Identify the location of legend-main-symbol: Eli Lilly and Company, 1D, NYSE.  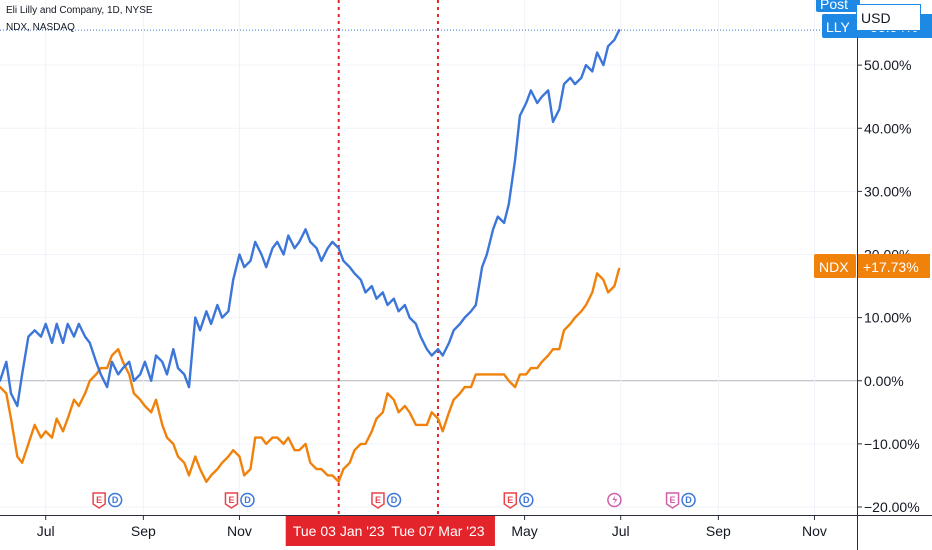
(79, 10).